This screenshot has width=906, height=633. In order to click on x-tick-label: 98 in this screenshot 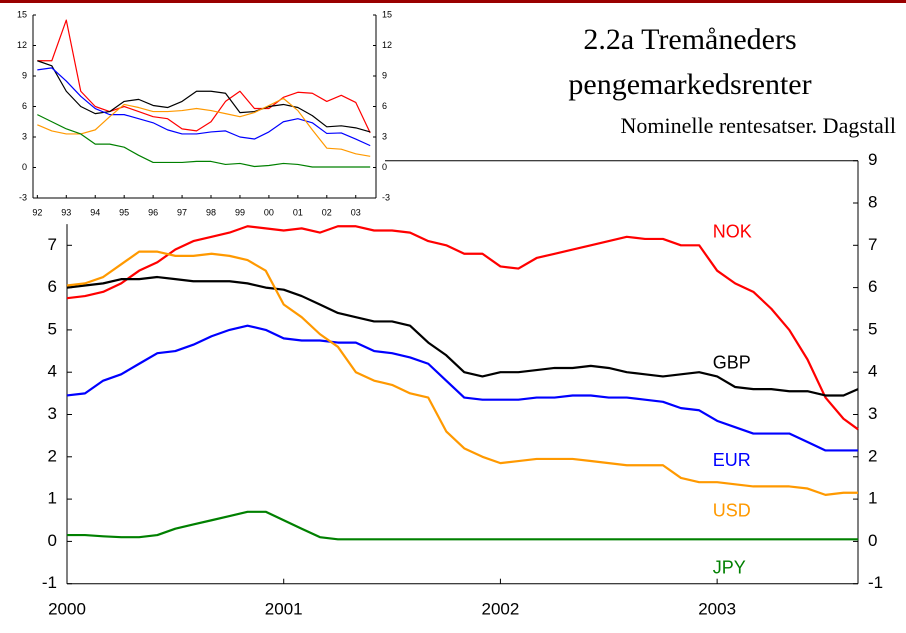, I will do `click(211, 212)`.